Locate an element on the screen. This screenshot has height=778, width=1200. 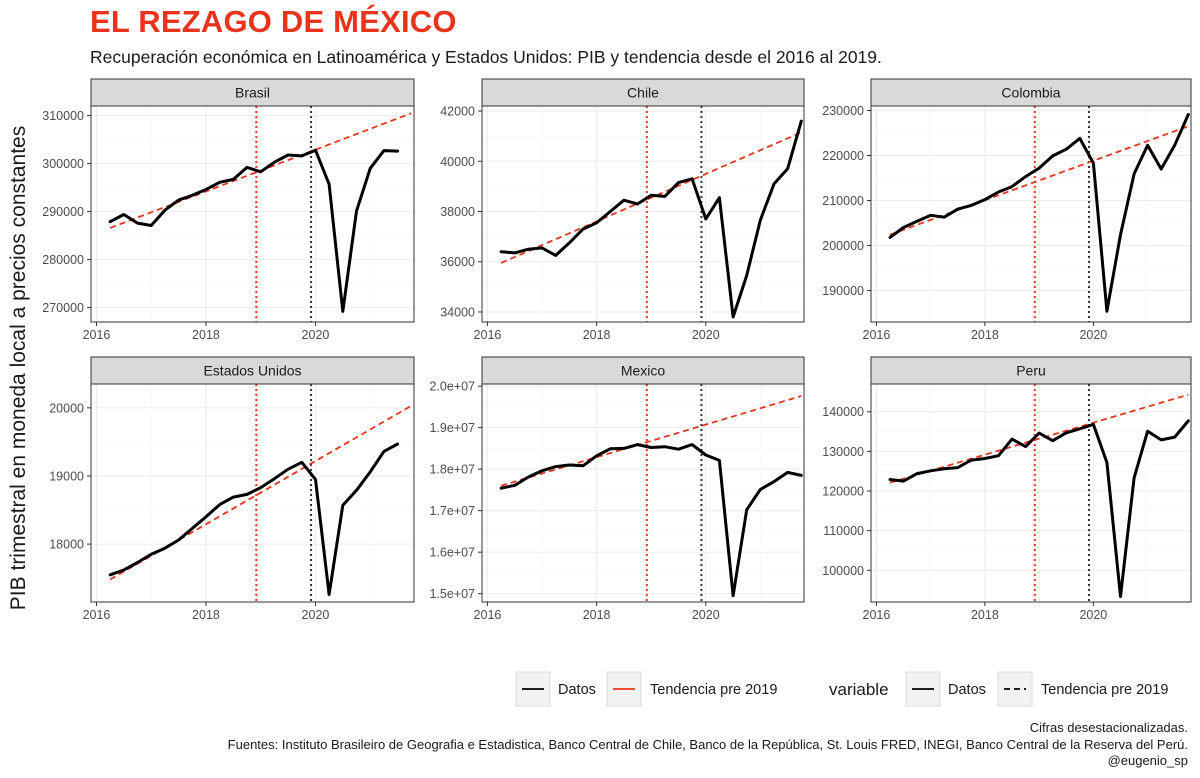
y-tick-label: 310000 is located at coordinates (63, 116).